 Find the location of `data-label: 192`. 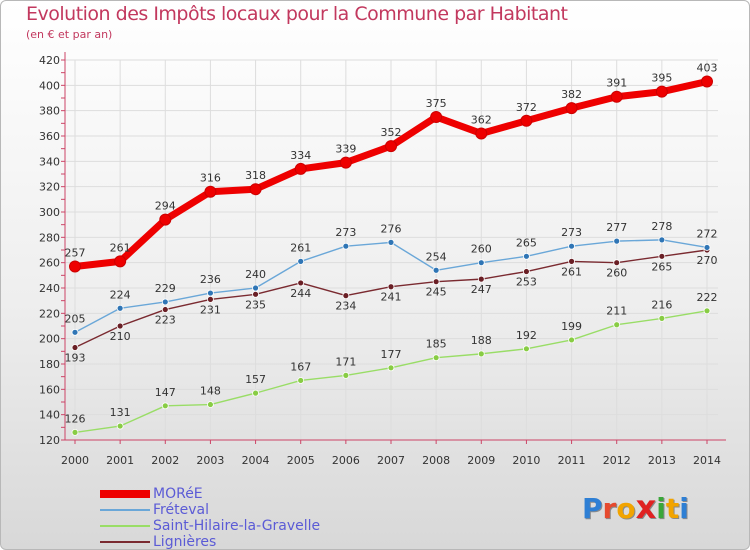

data-label: 192 is located at coordinates (526, 335).